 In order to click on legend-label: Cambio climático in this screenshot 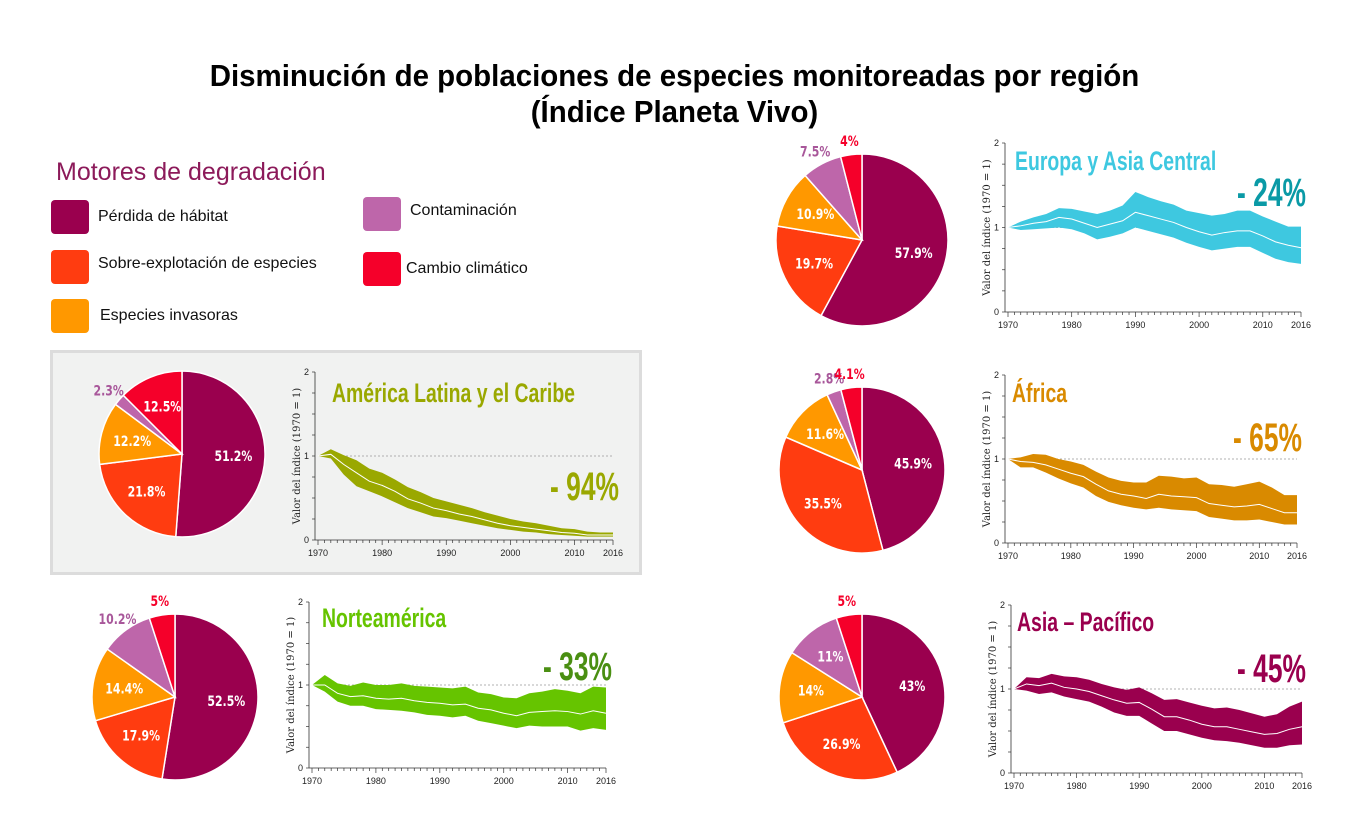, I will do `click(467, 268)`.